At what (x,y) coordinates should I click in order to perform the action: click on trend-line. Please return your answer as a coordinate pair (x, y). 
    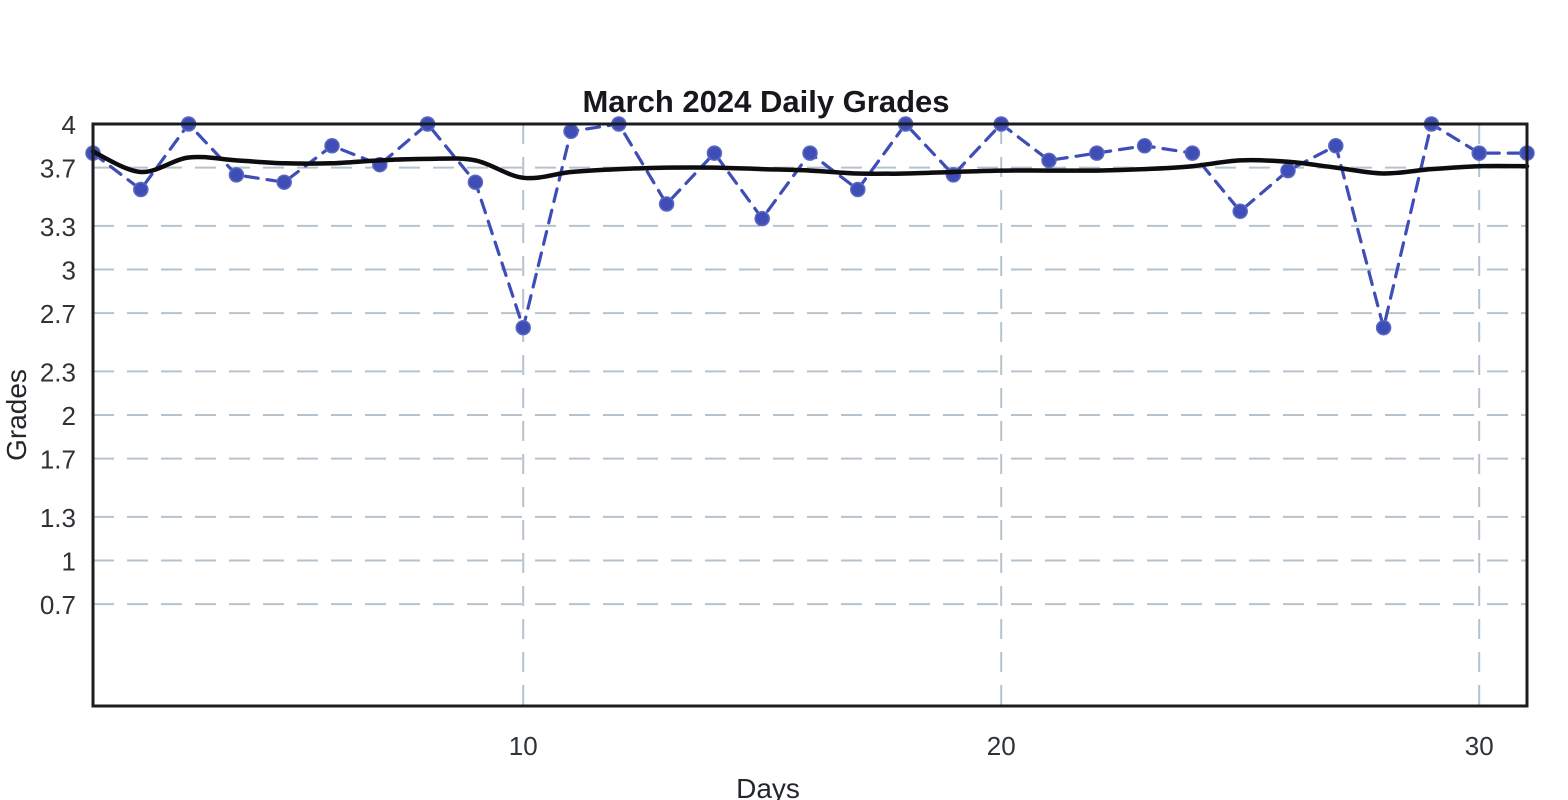
    Looking at the image, I should click on (810, 165).